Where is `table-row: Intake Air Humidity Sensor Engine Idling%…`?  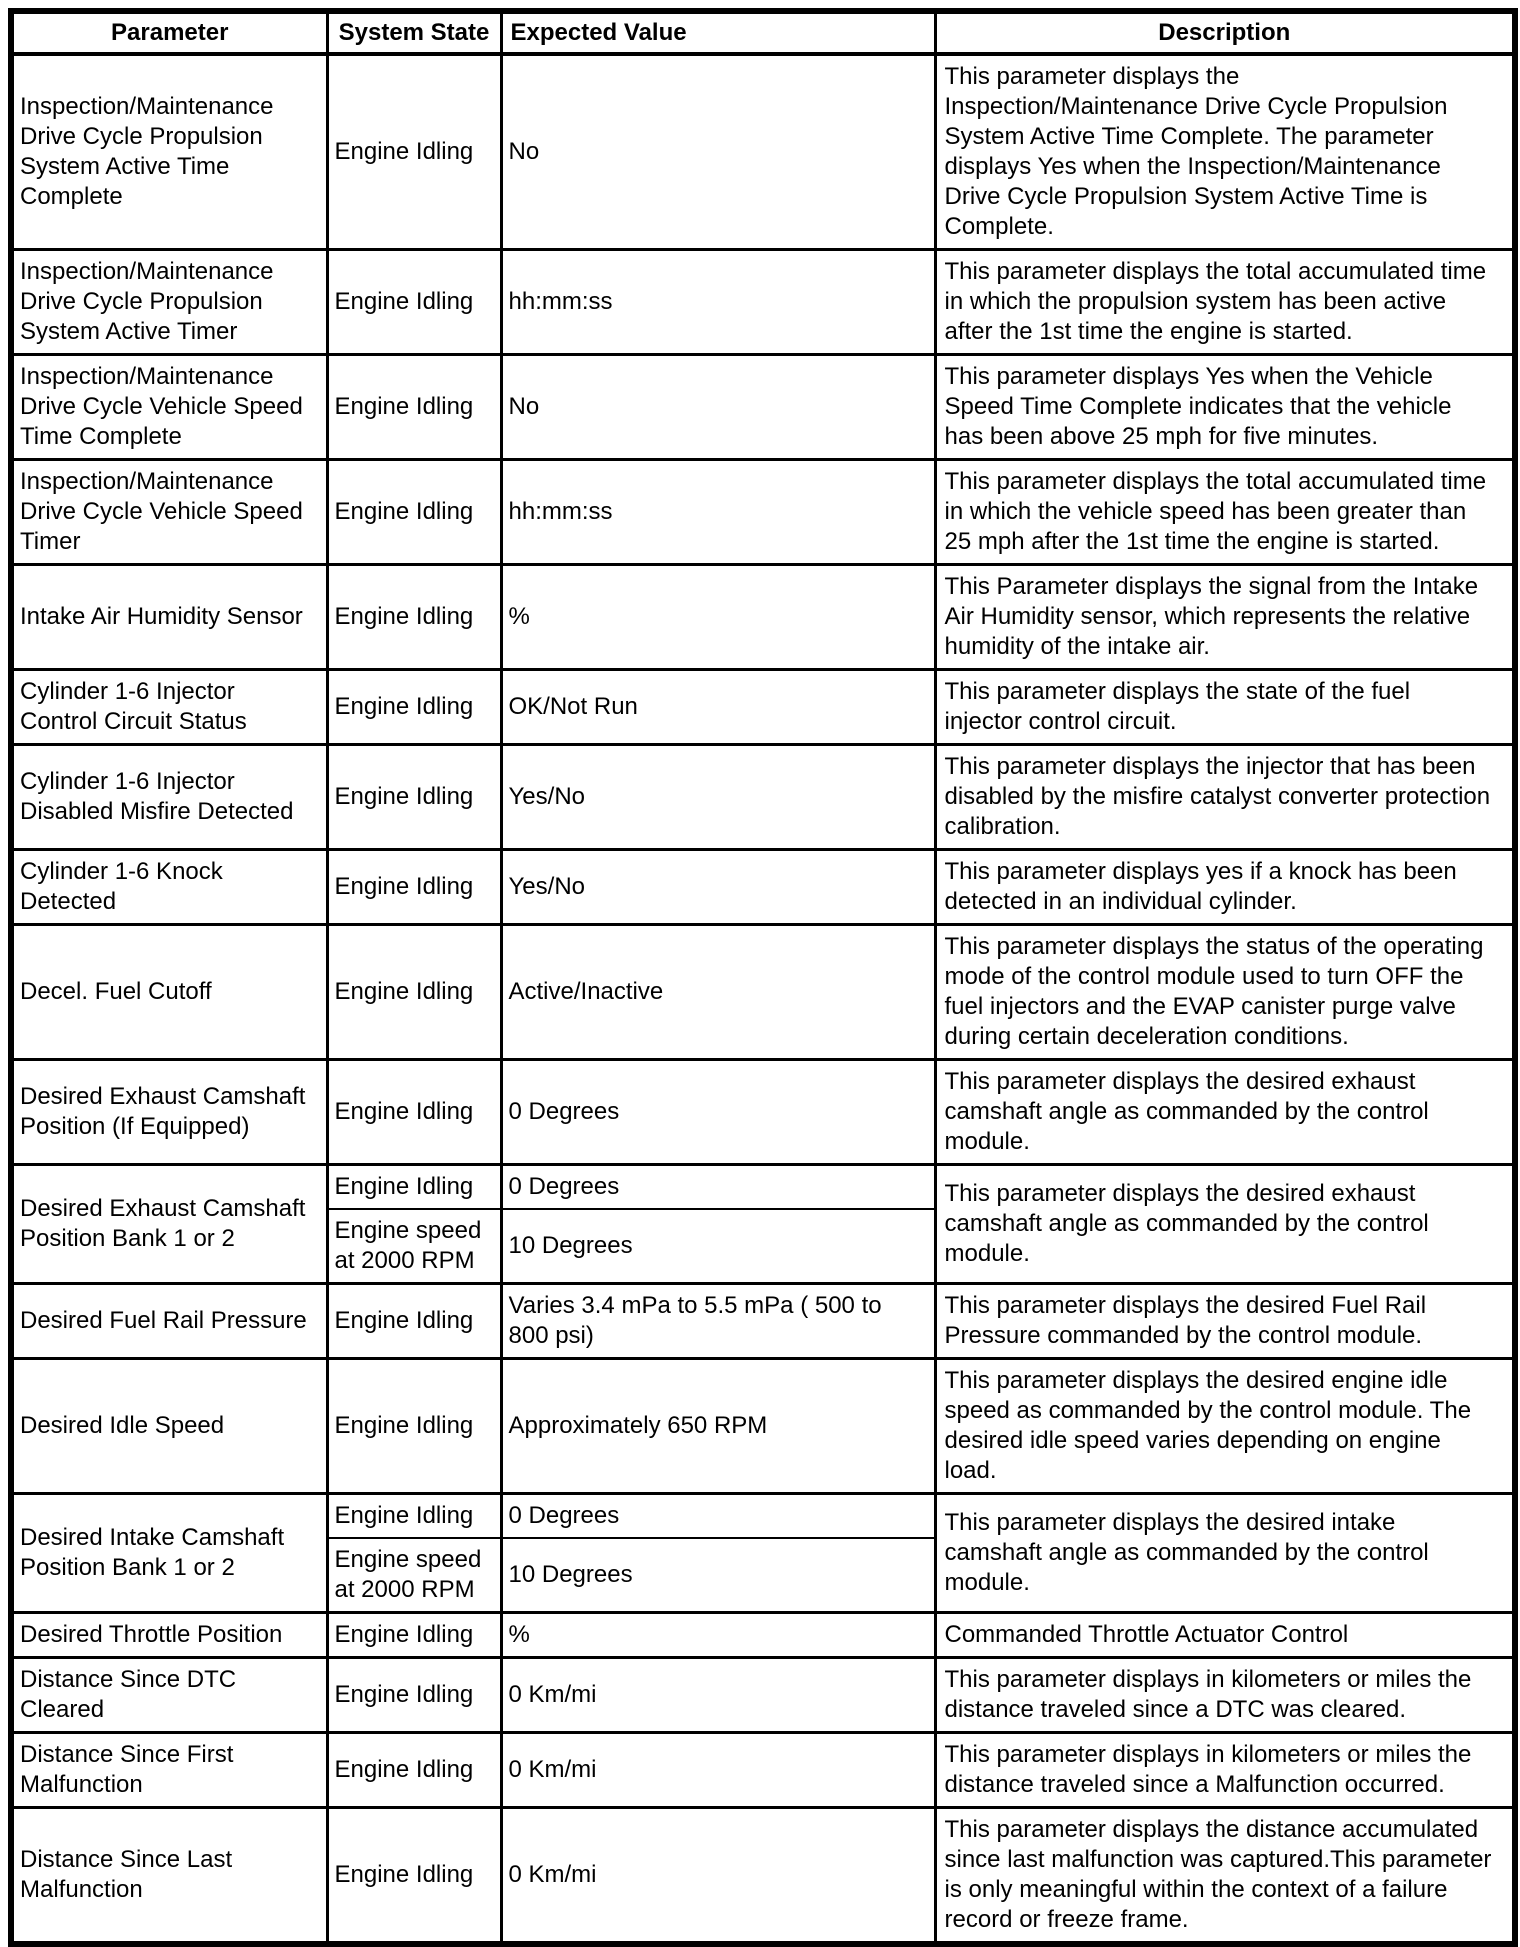
table-row: Intake Air Humidity Sensor Engine Idling%… is located at coordinates (763, 617).